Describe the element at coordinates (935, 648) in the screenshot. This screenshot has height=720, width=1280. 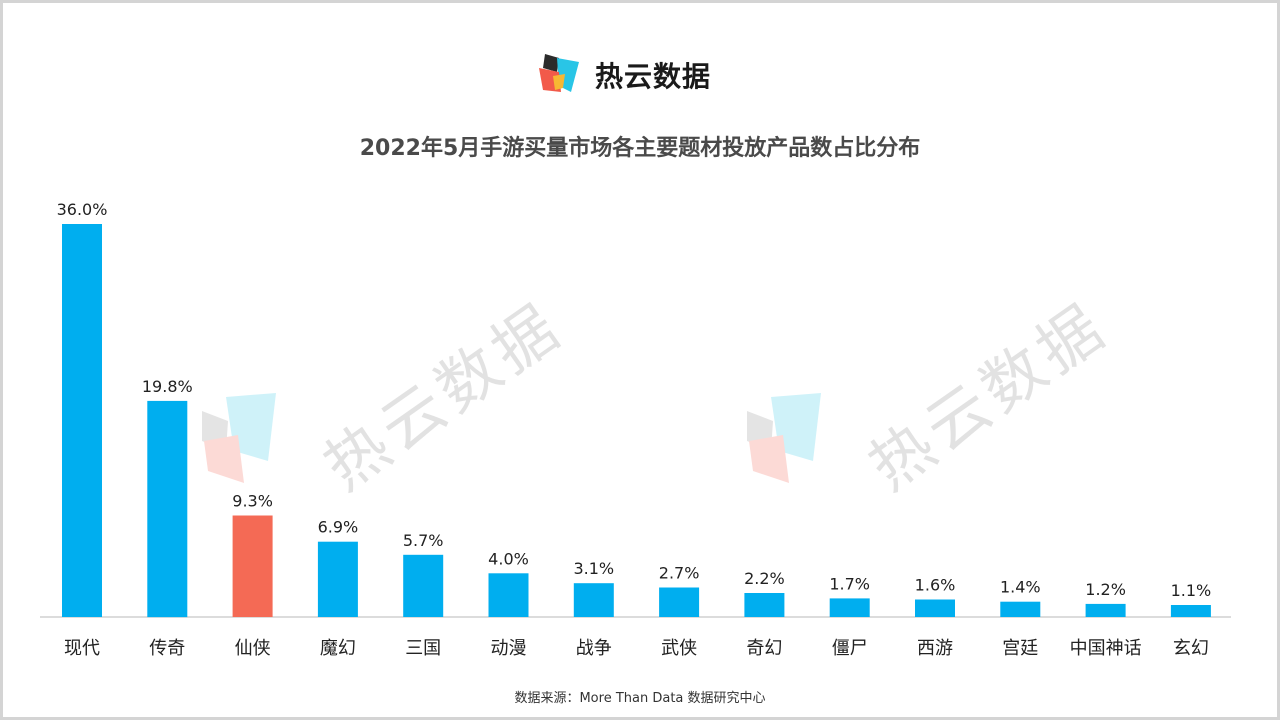
I see `category-label: 西游` at that location.